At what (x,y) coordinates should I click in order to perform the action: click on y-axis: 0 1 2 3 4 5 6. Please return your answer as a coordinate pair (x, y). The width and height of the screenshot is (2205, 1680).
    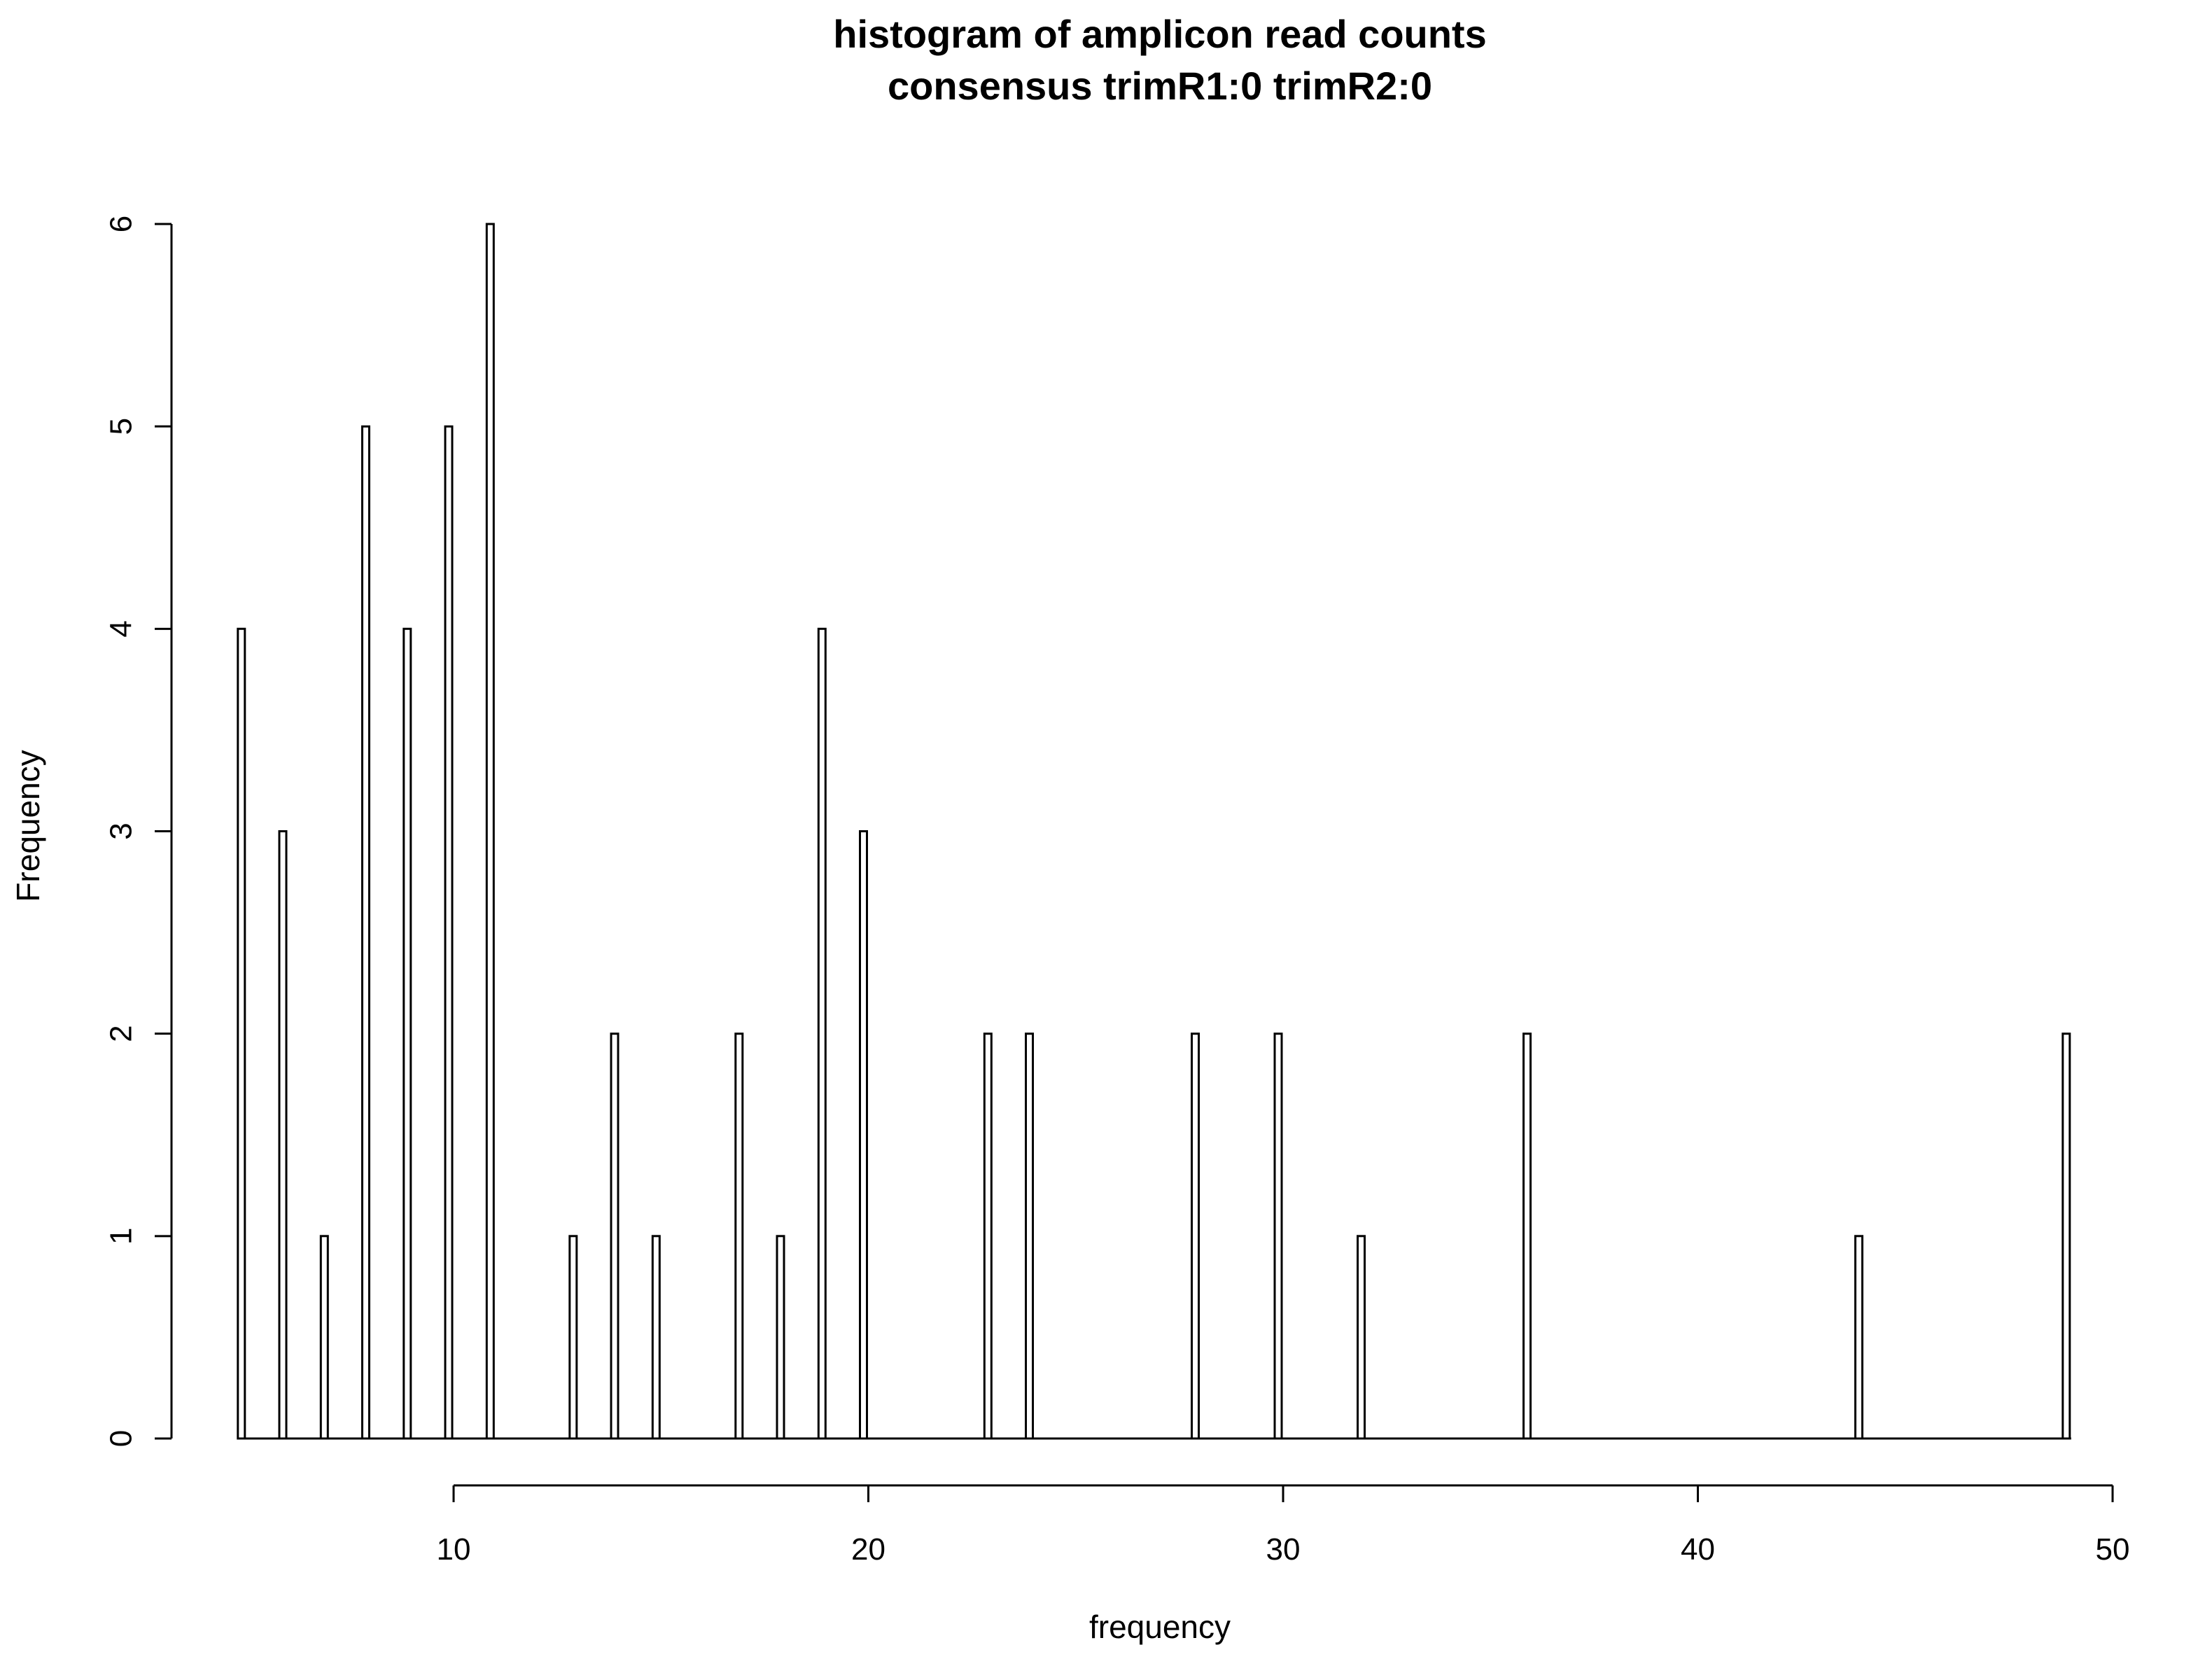
    Looking at the image, I should click on (138, 831).